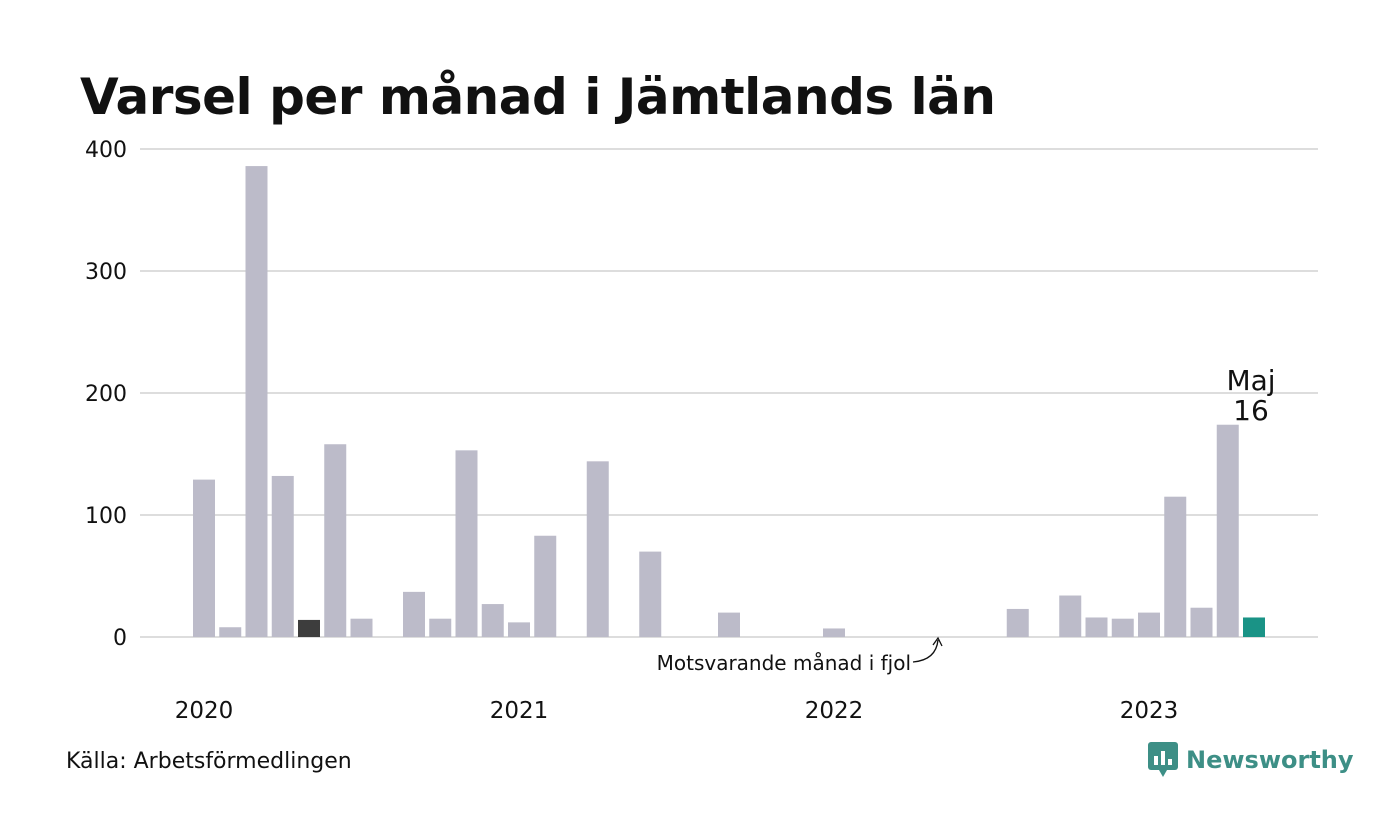 This screenshot has width=1400, height=840. I want to click on previous-year-annotation: Motsvarande månad i fjol, so click(784, 663).